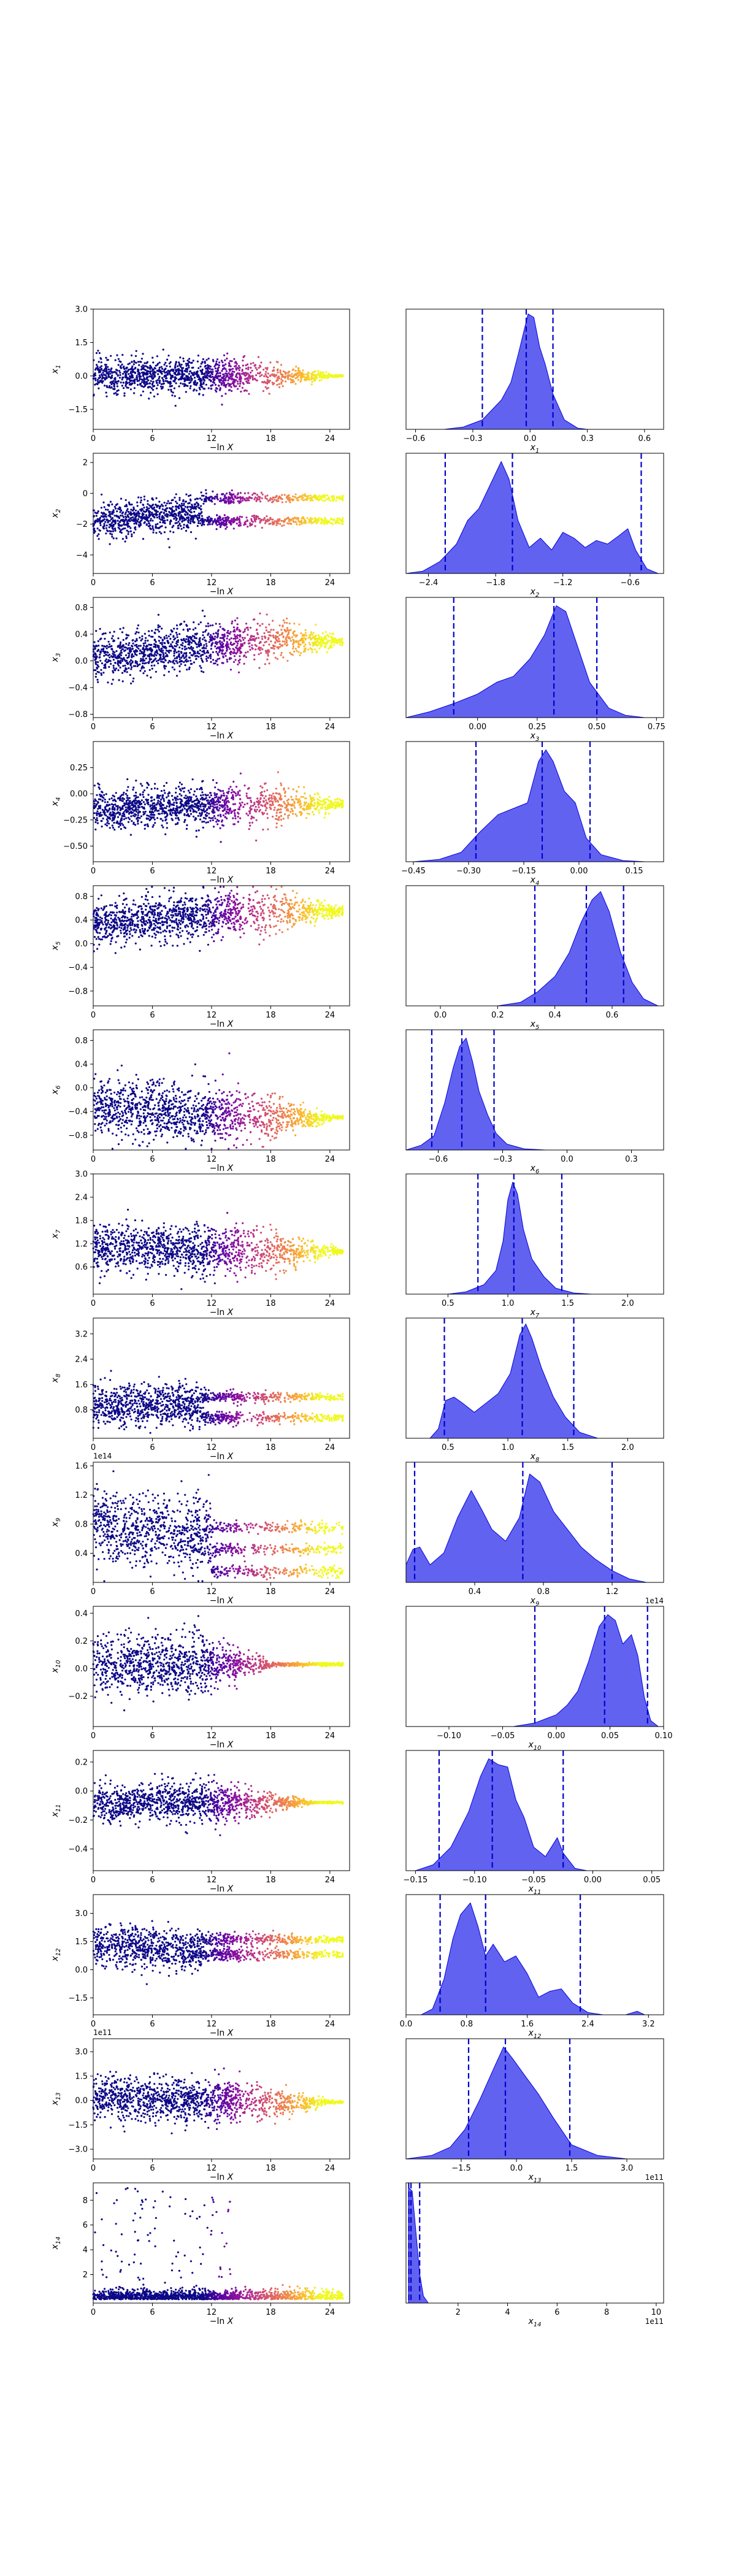 The width and height of the screenshot is (736, 2576). Describe the element at coordinates (78, 714) in the screenshot. I see `trace-ytick-label-3-0: −0.8` at that location.